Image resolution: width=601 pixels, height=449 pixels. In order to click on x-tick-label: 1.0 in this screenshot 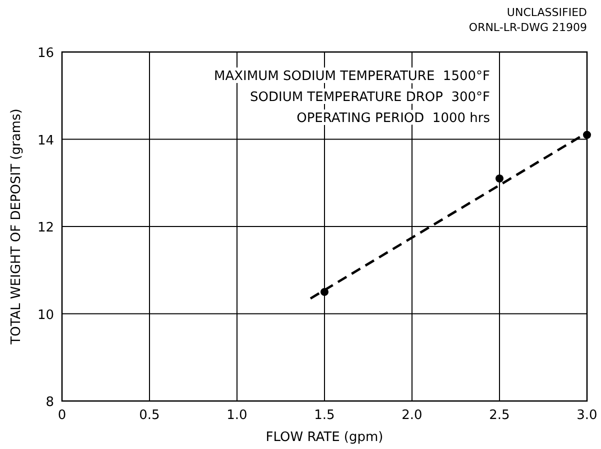, I will do `click(237, 415)`.